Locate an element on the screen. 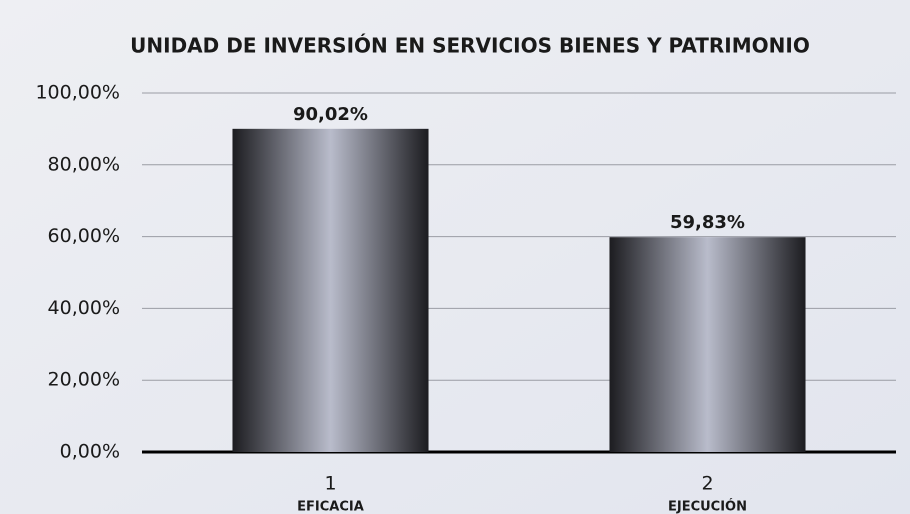 The width and height of the screenshot is (910, 514). y-tick-label: 40,00% is located at coordinates (84, 308).